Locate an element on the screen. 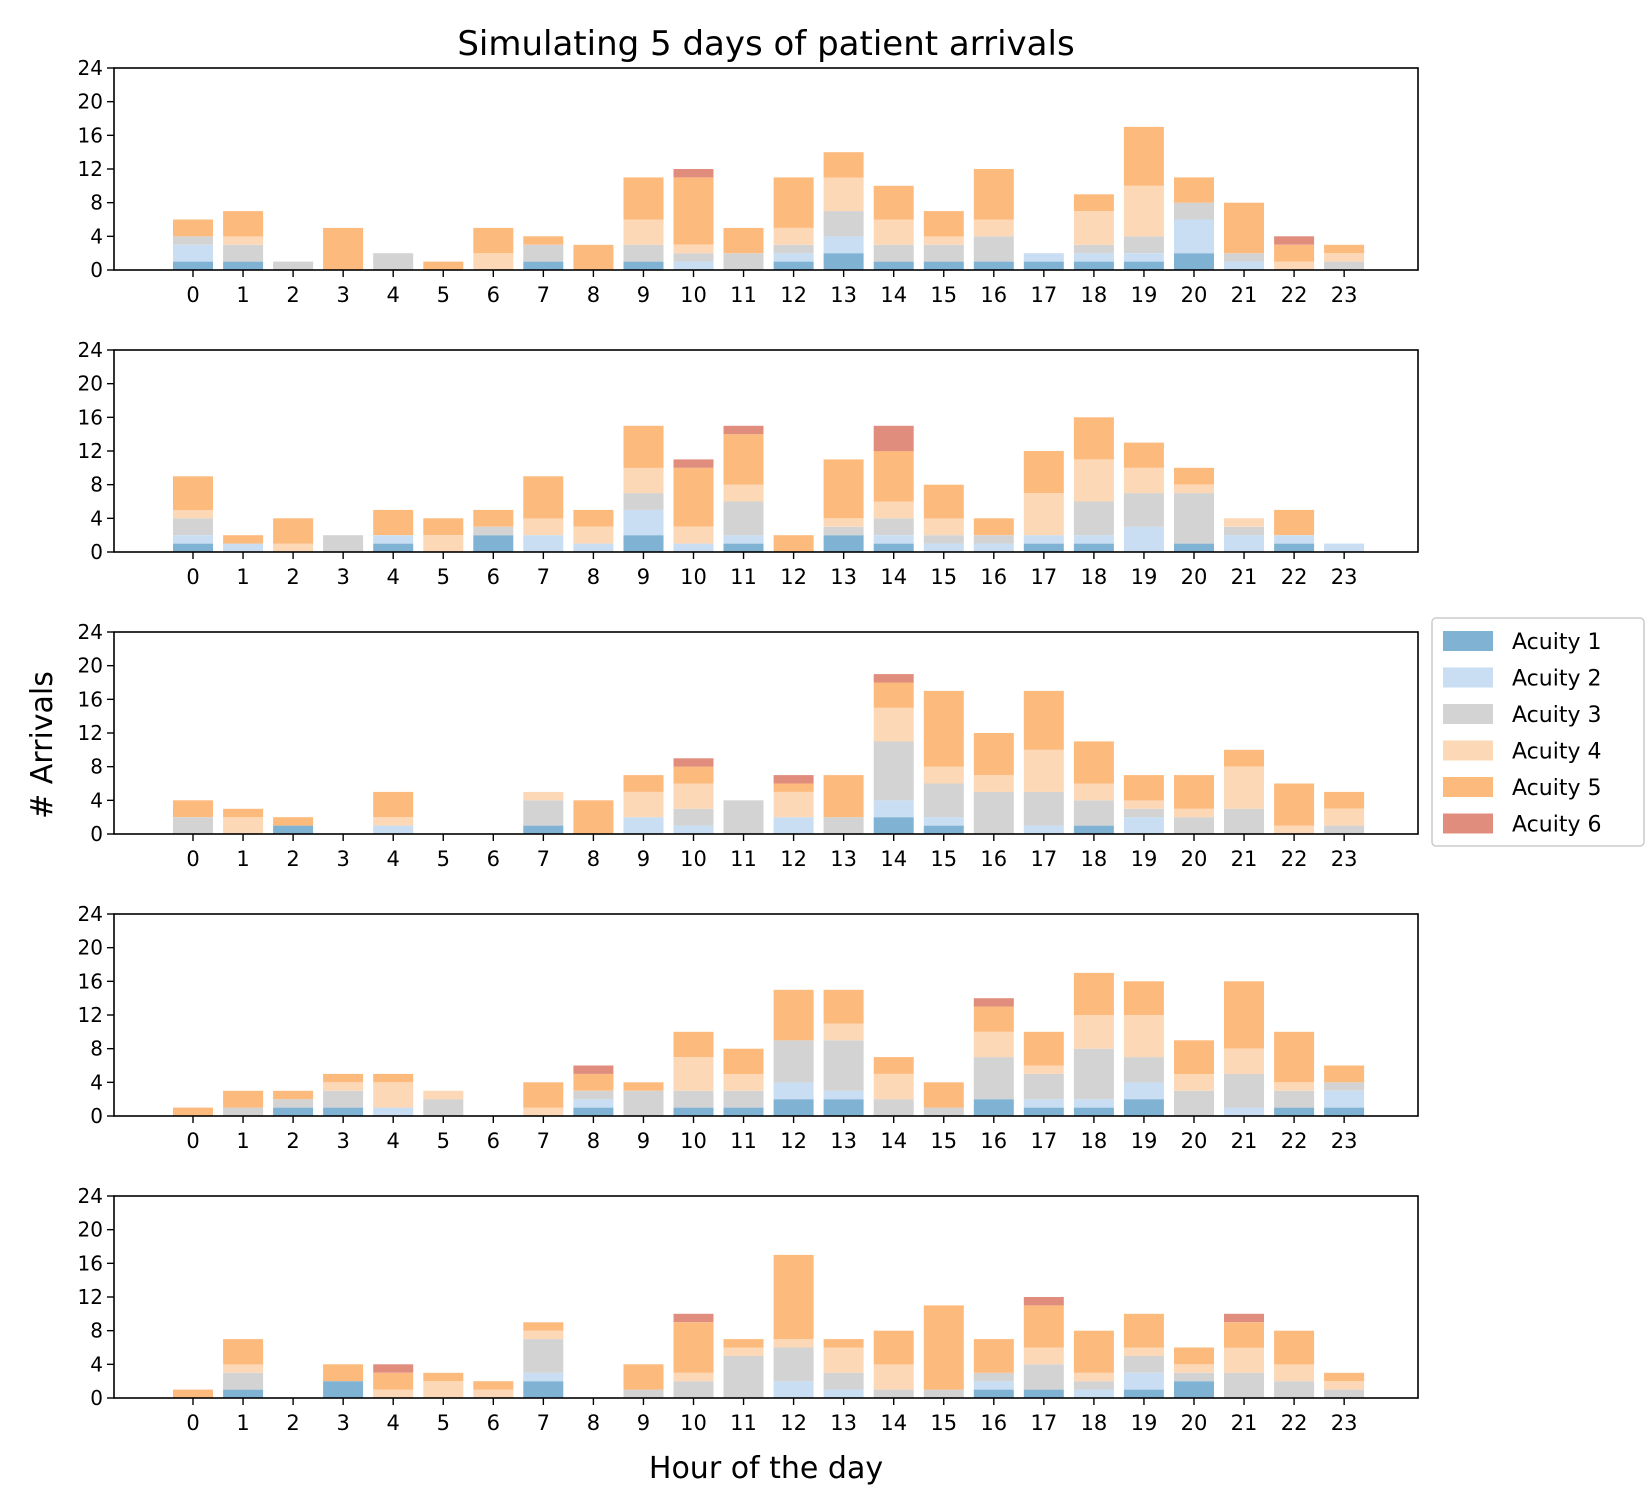 The width and height of the screenshot is (1650, 1504). x-tick-label: 3 is located at coordinates (342, 1141).